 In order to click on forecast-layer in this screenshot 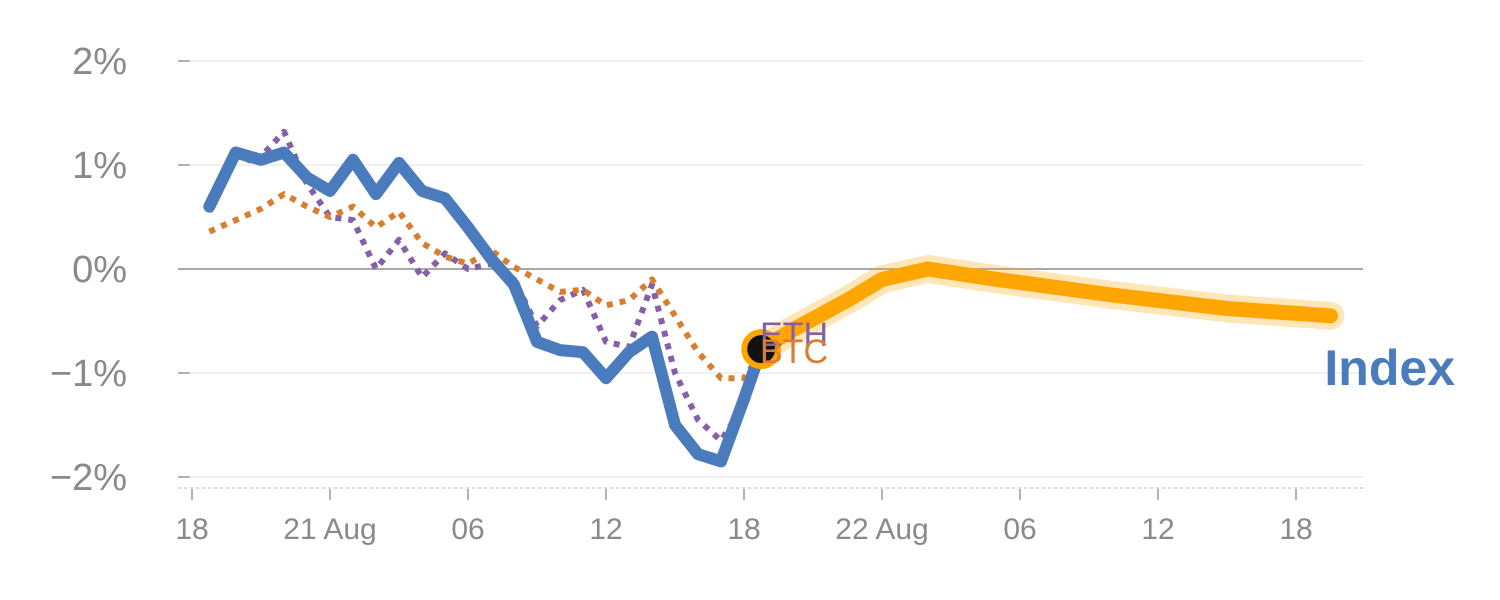, I will do `click(1046, 309)`.